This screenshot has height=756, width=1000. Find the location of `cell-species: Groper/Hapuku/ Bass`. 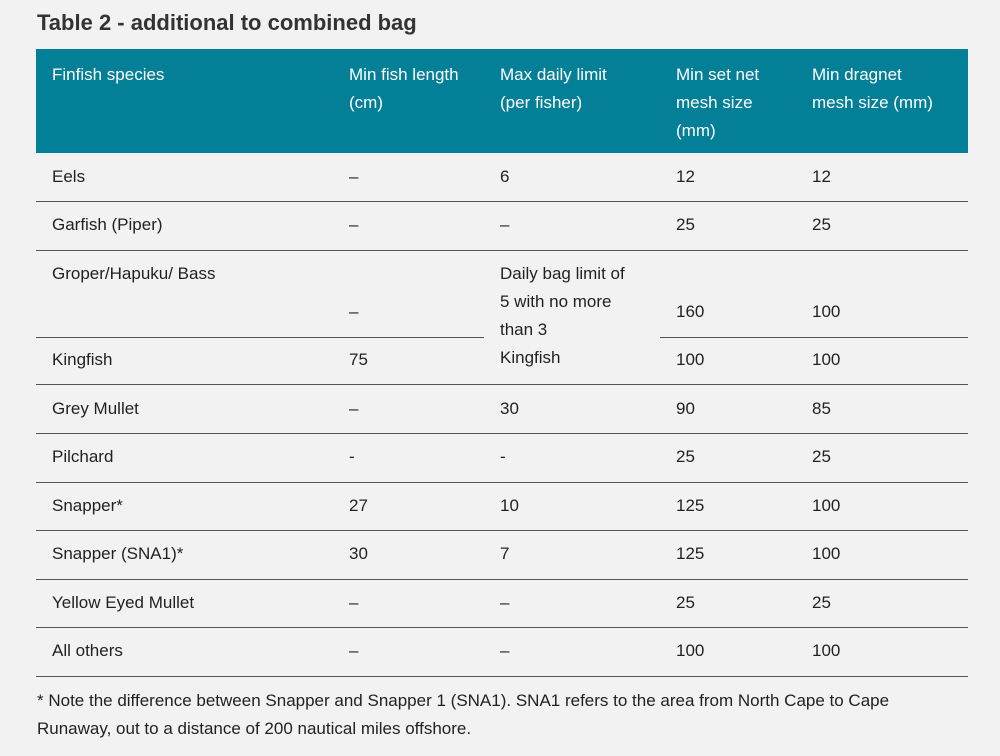

cell-species: Groper/Hapuku/ Bass is located at coordinates (134, 273).